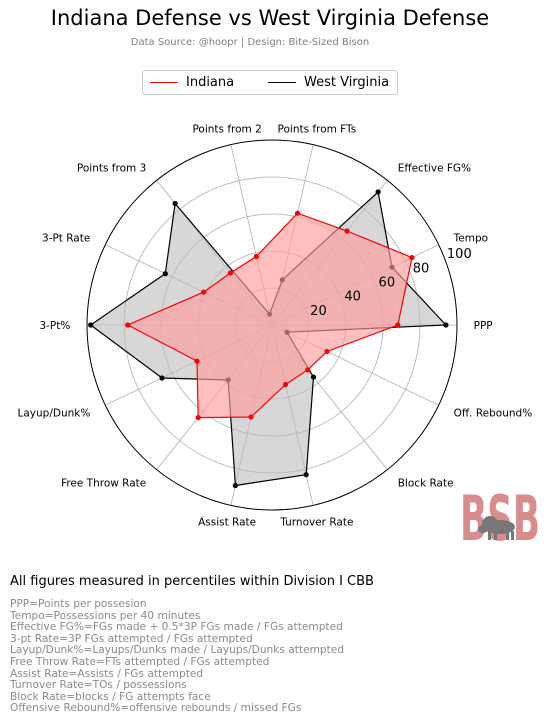 This screenshot has height=725, width=560. I want to click on bison-icon, so click(496, 528).